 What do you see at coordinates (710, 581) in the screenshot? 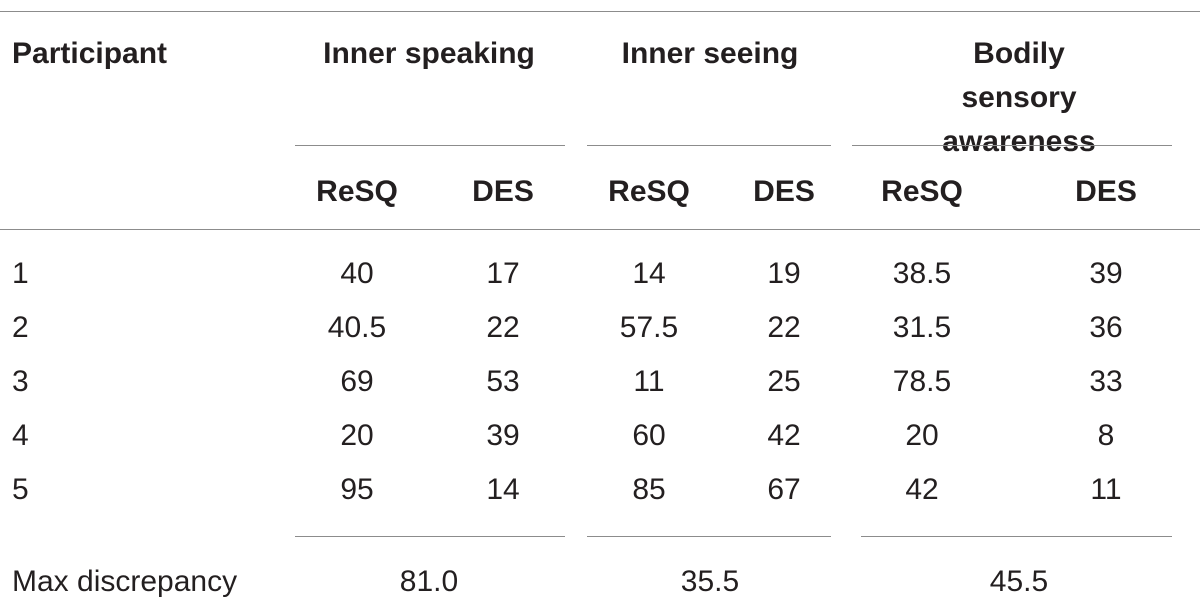
I see `max-discrepancy-inner-seeing: 35.5` at bounding box center [710, 581].